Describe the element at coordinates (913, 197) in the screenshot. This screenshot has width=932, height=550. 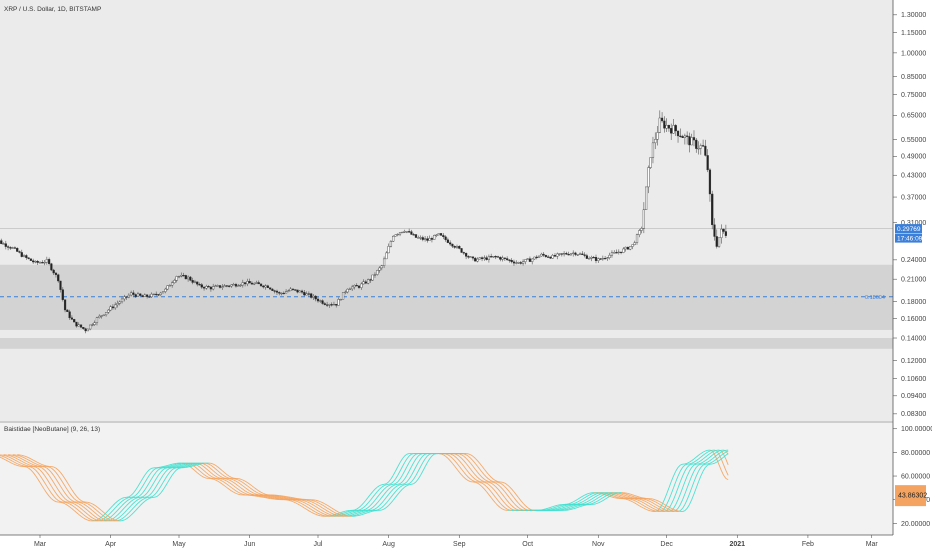
I see `price-tick-label: 0.37000` at that location.